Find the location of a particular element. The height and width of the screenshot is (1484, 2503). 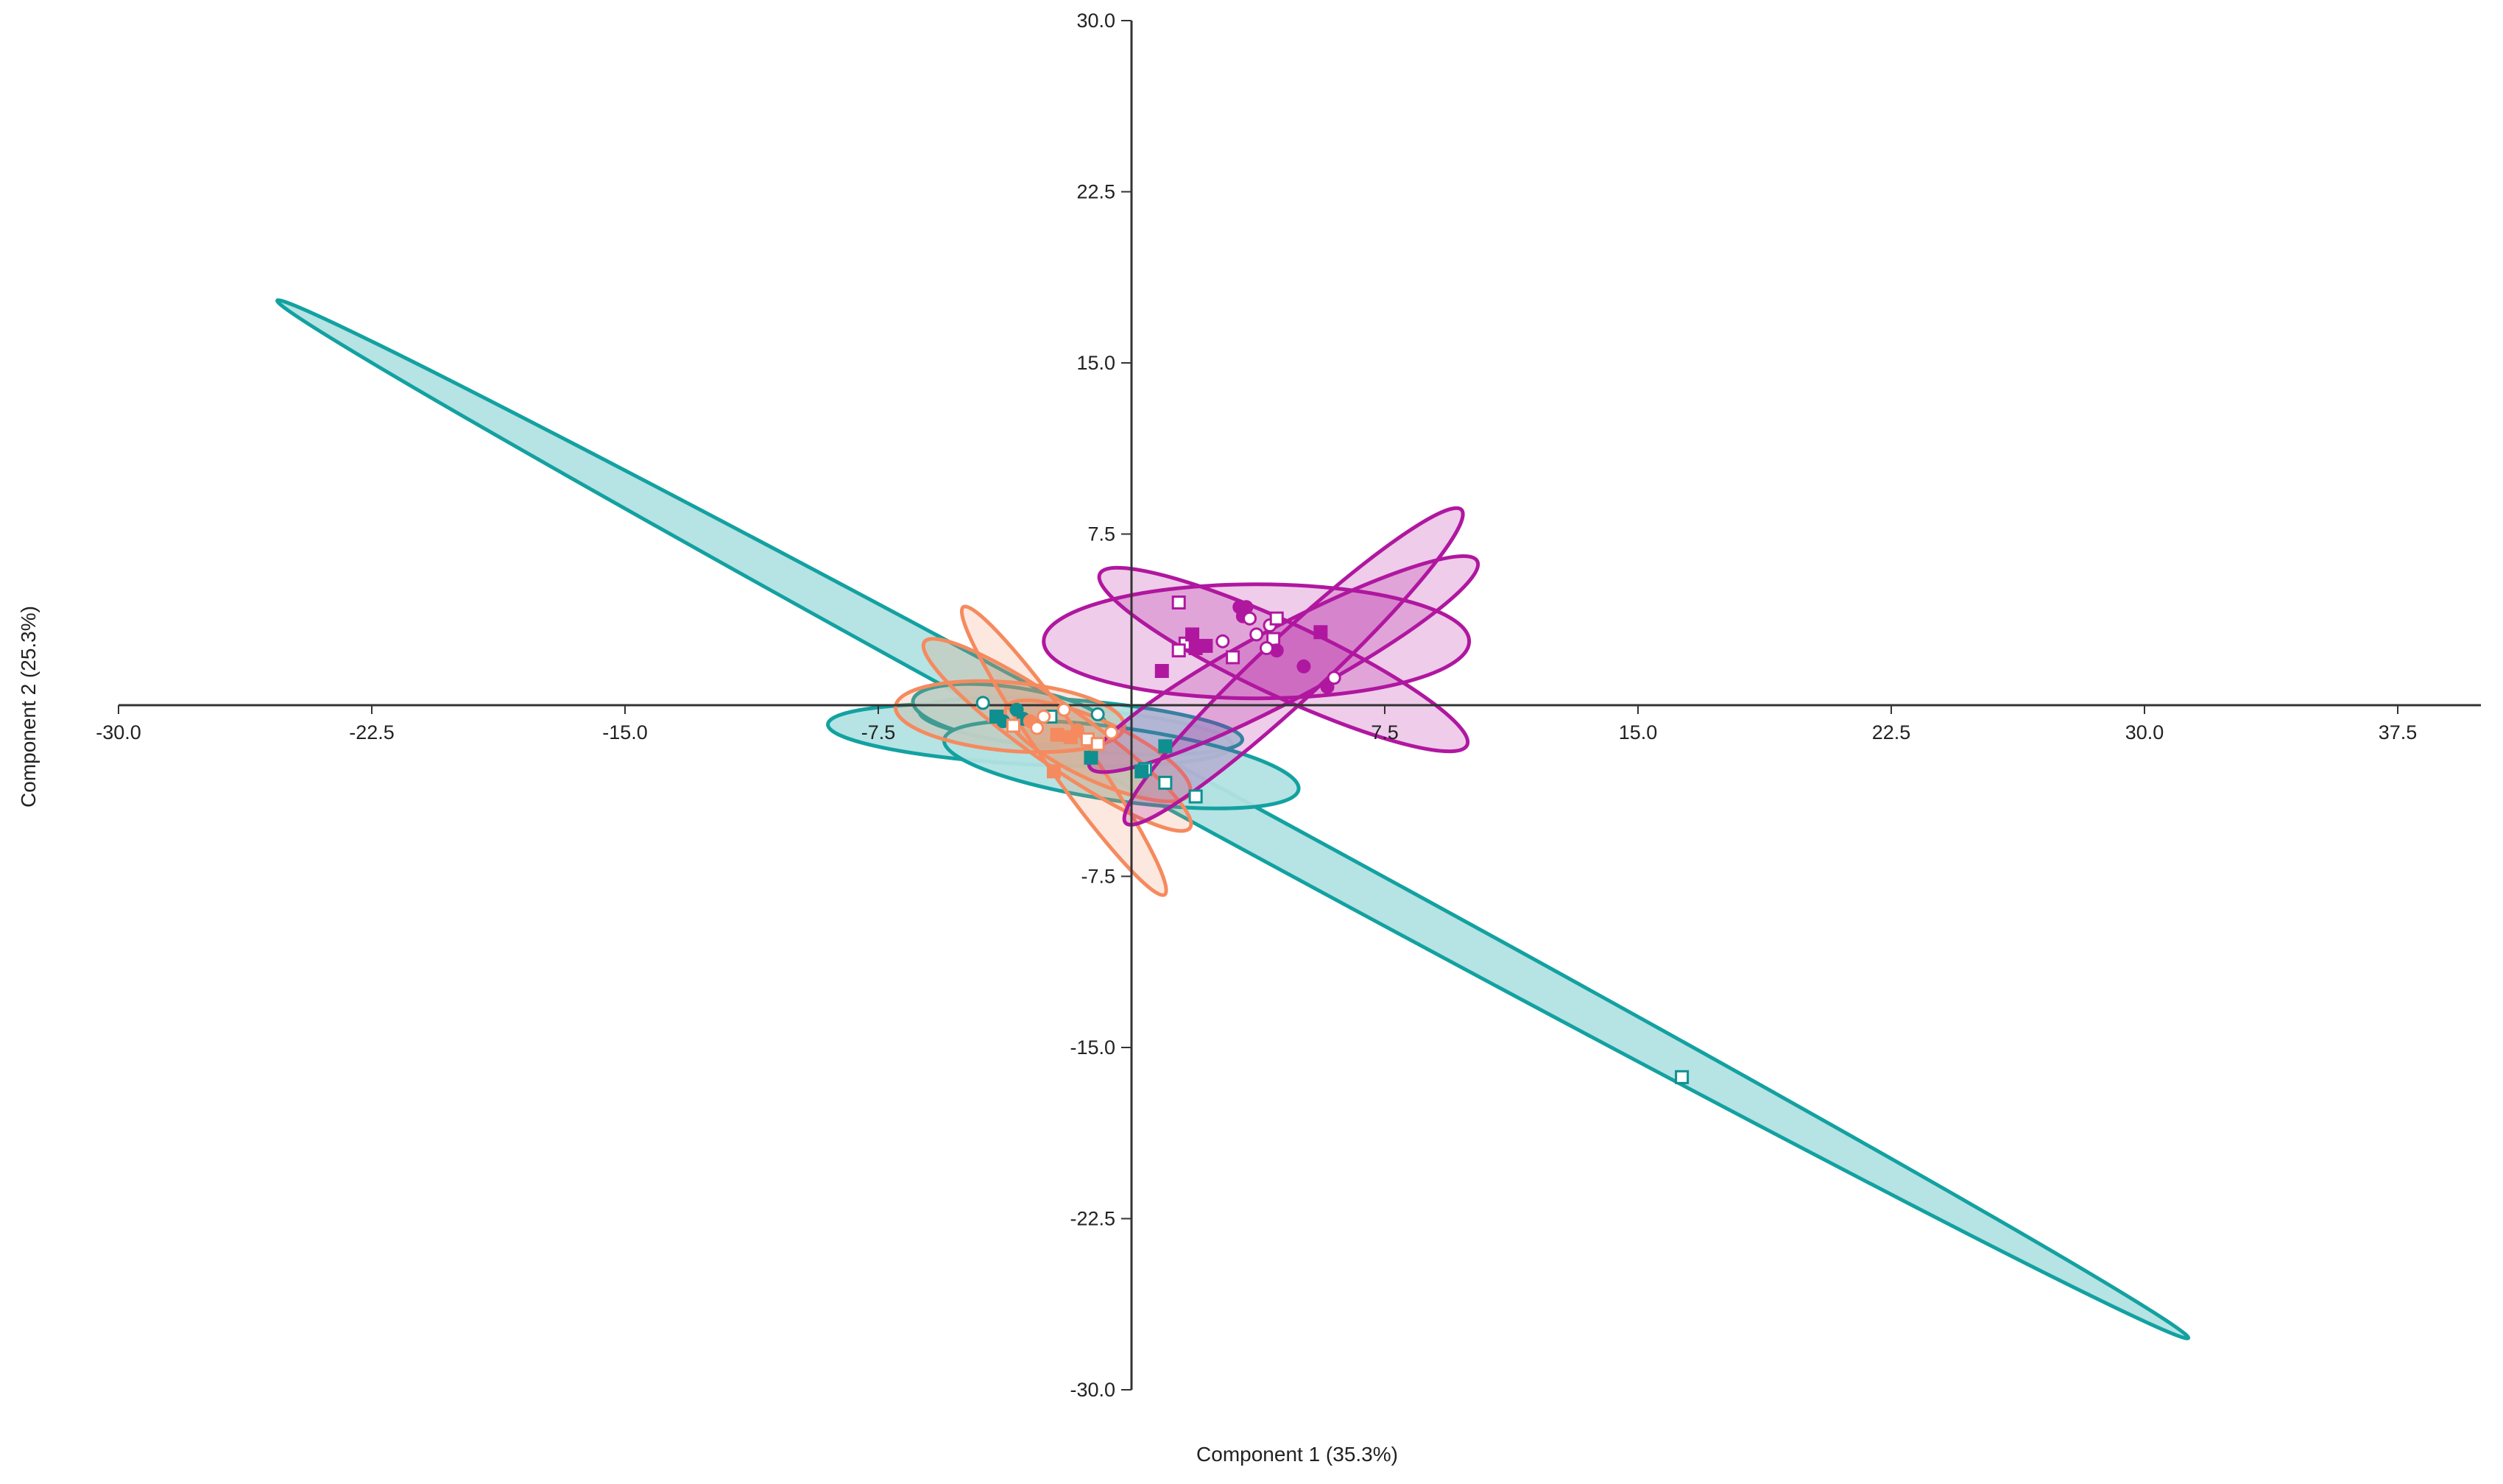

orange-circle-filled-point is located at coordinates (1077, 730).